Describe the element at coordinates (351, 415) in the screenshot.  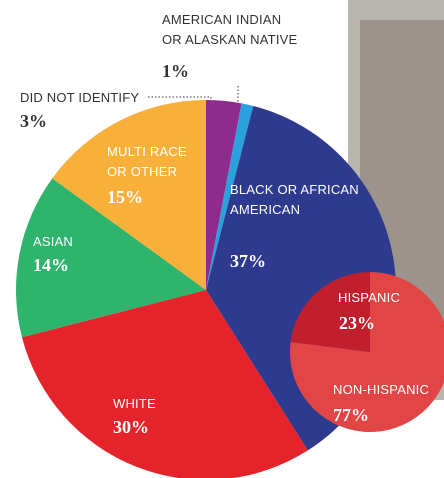
I see `slice-value-label: 77%` at that location.